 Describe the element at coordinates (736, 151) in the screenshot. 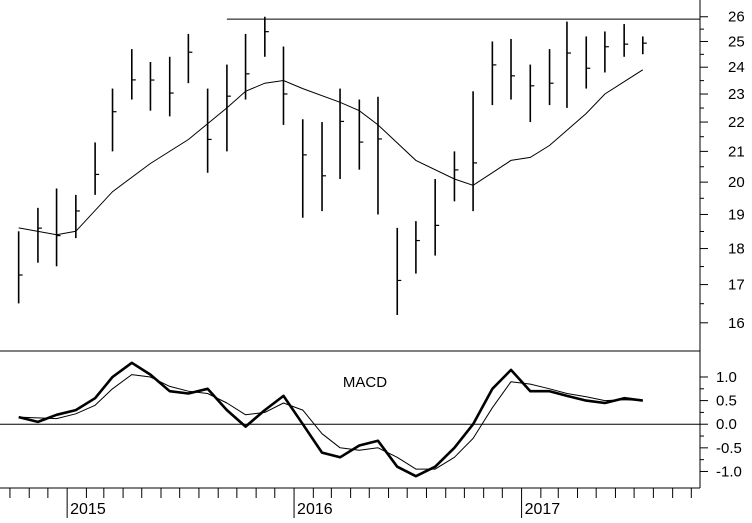

I see `price-axis-label: 21` at that location.